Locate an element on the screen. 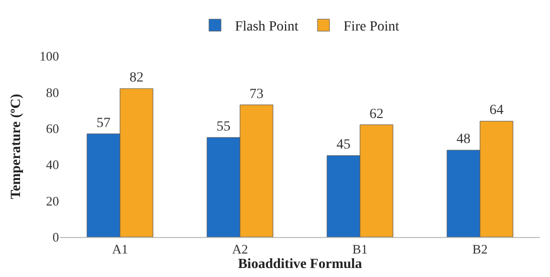 Image resolution: width=550 pixels, height=277 pixels. x-tick-label: A2 is located at coordinates (240, 249).